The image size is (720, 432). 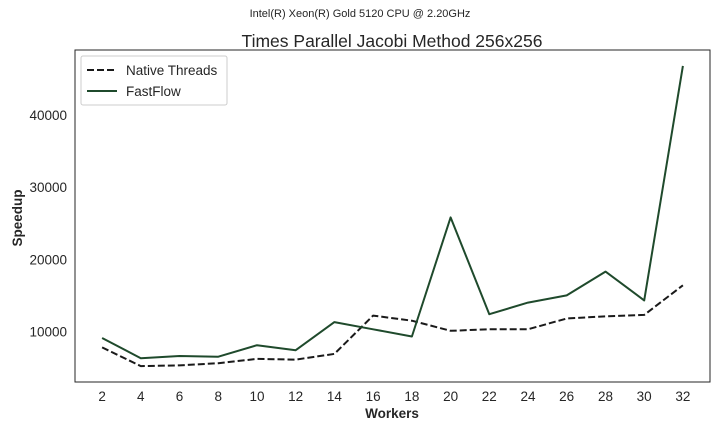 I want to click on x-tick-label: 28, so click(x=605, y=396).